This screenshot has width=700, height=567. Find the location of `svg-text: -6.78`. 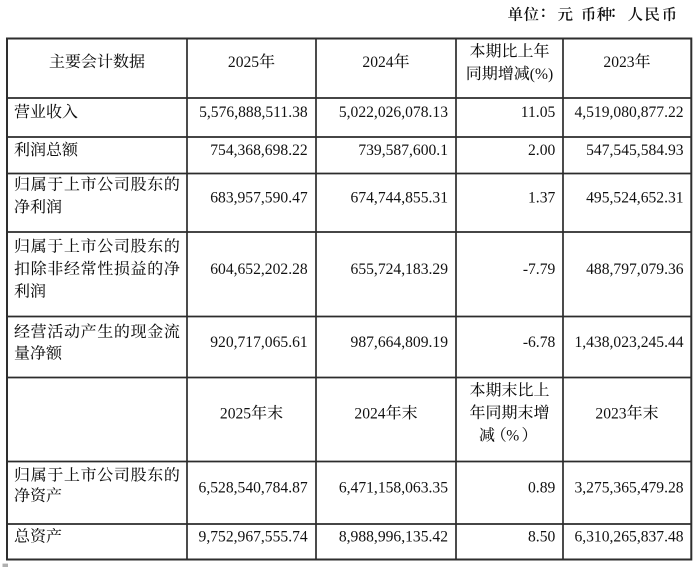

svg-text: -6.78 is located at coordinates (539, 342).